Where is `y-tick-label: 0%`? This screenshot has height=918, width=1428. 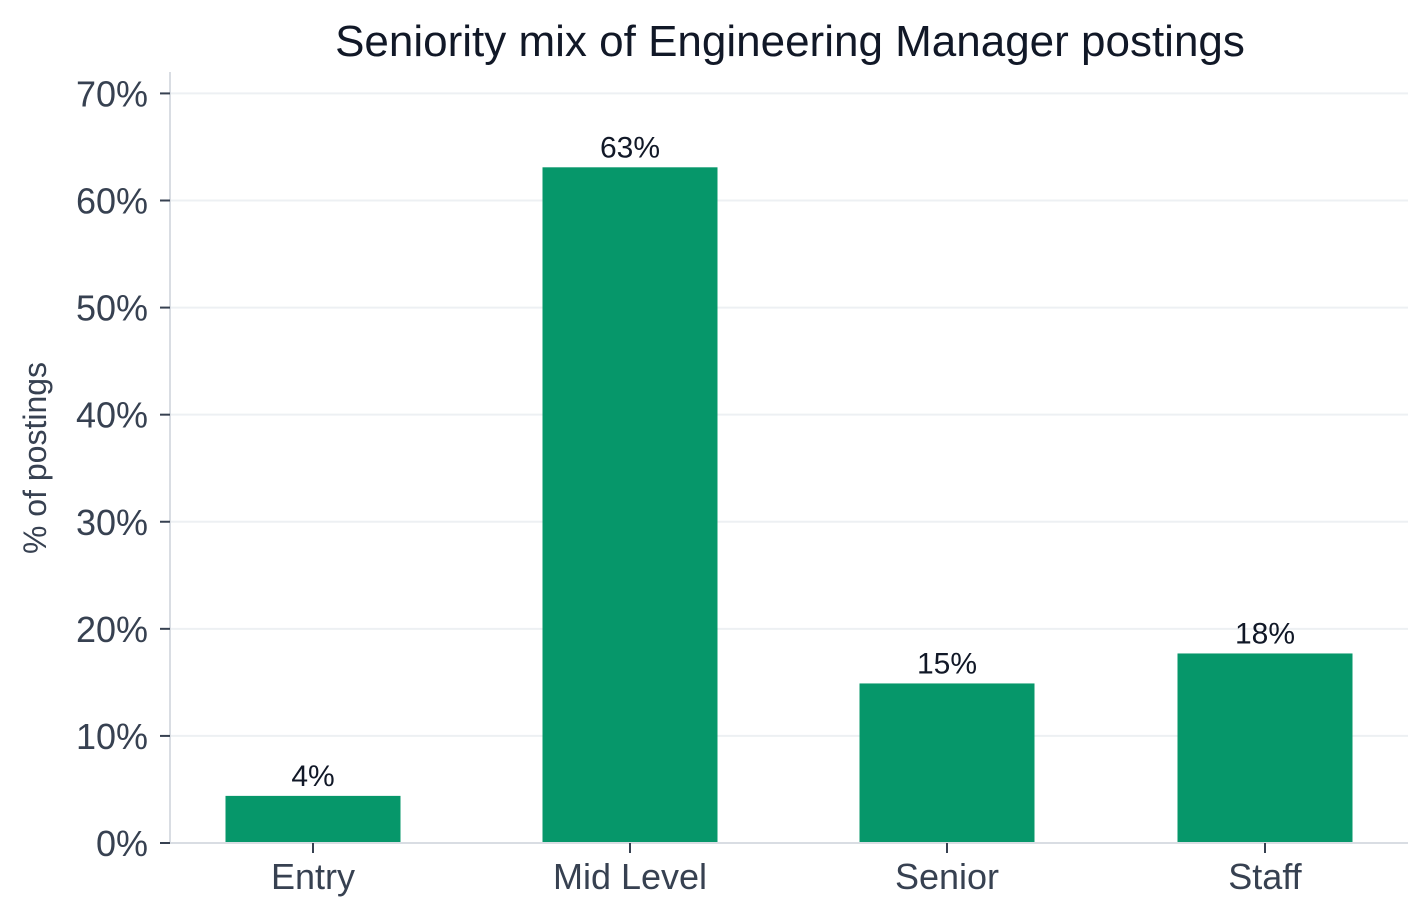 y-tick-label: 0% is located at coordinates (122, 843).